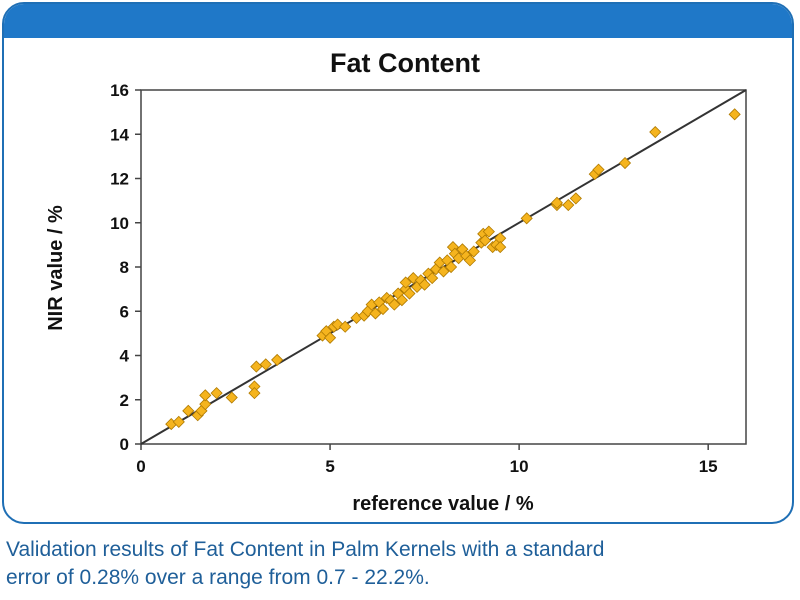 This screenshot has height=600, width=800. Describe the element at coordinates (124, 444) in the screenshot. I see `y-tick-label: 0` at that location.